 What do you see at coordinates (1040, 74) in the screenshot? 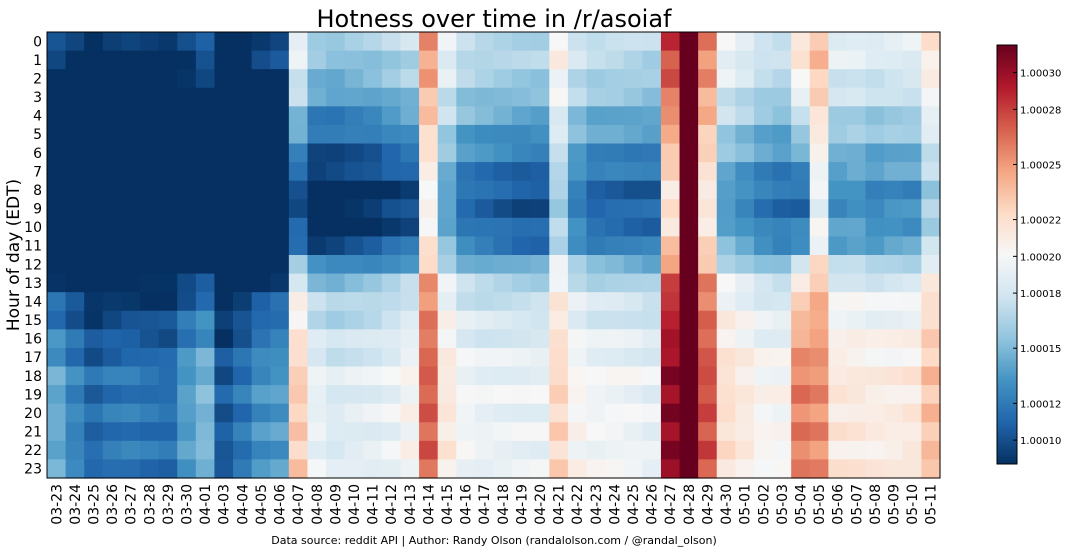
I see `colorbar-tick-label: 1.00030` at bounding box center [1040, 74].